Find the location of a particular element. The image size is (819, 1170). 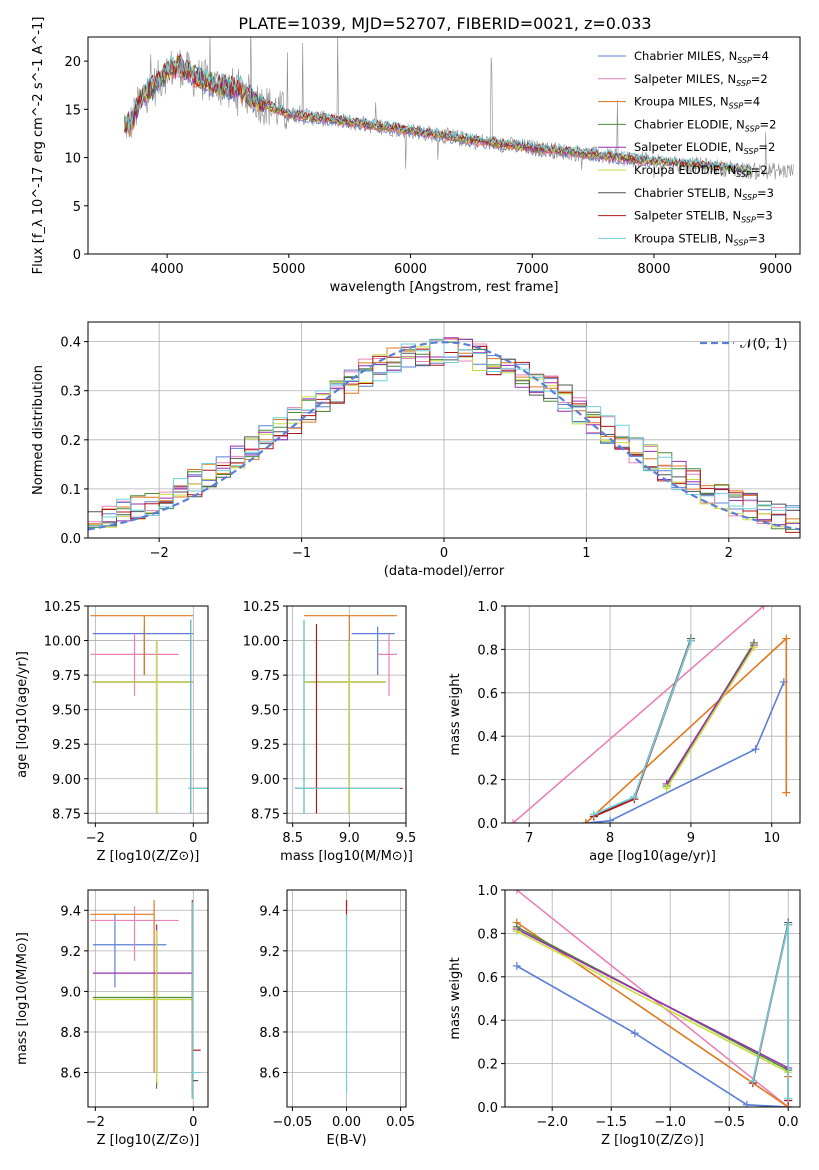

y-tick-label: 5 is located at coordinates (77, 207).